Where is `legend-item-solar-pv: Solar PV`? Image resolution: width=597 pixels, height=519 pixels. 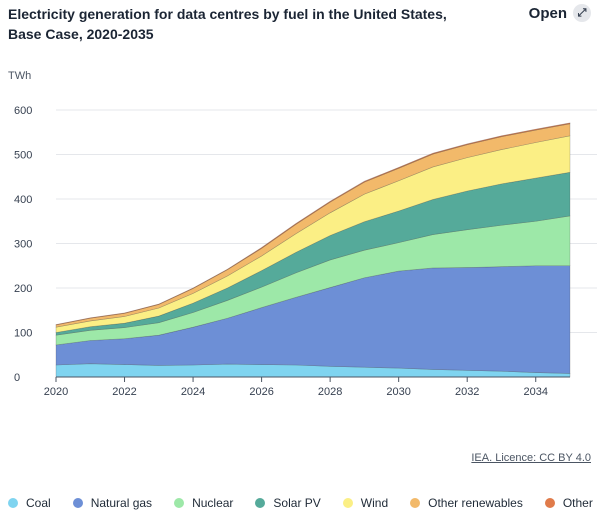
legend-item-solar-pv: Solar PV is located at coordinates (288, 503).